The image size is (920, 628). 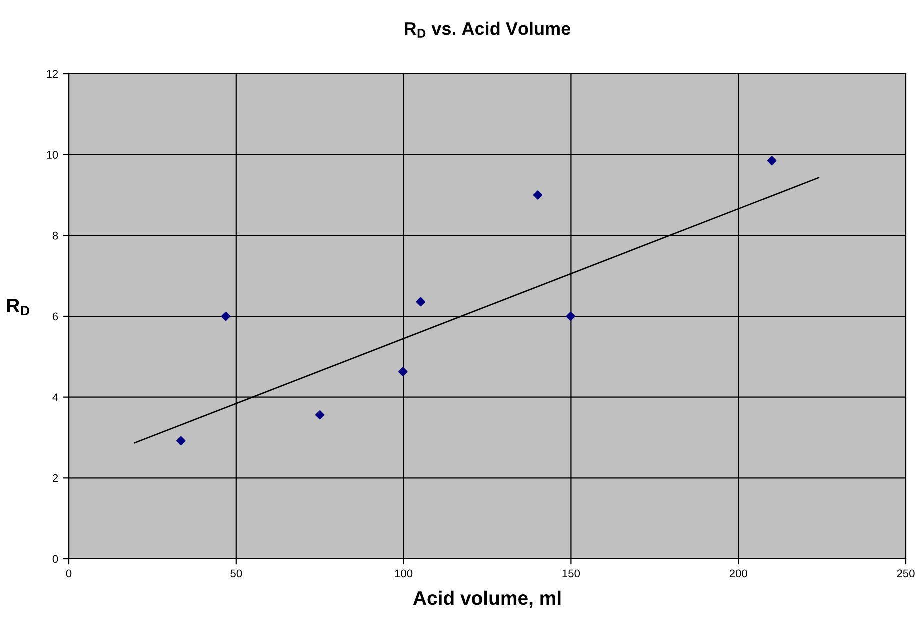 I want to click on x-tick-label: 250, so click(x=906, y=574).